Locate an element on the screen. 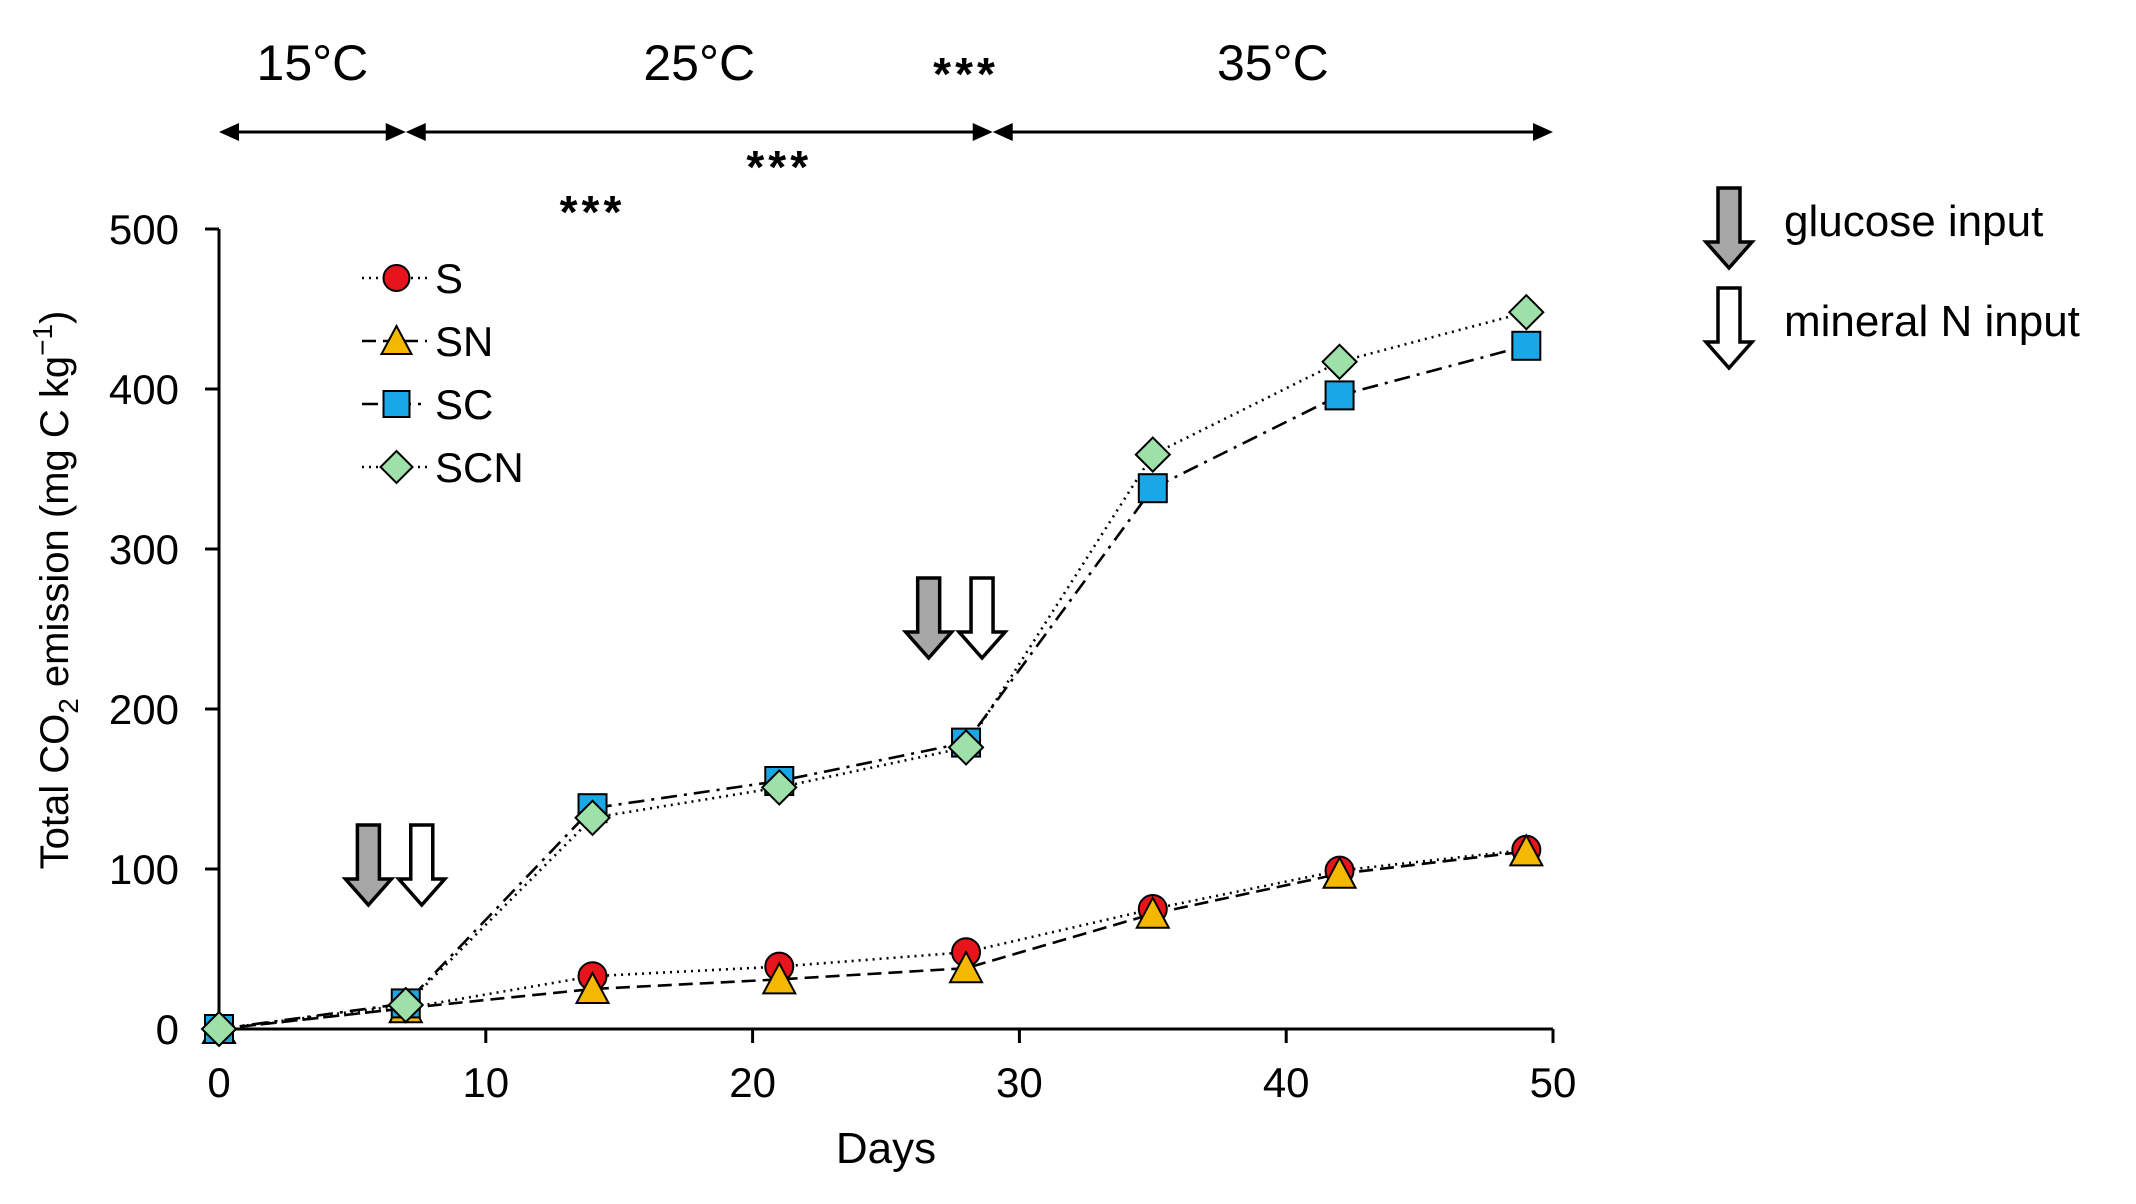 This screenshot has height=1204, width=2136. input-legend-label: mineral N input is located at coordinates (1932, 321).